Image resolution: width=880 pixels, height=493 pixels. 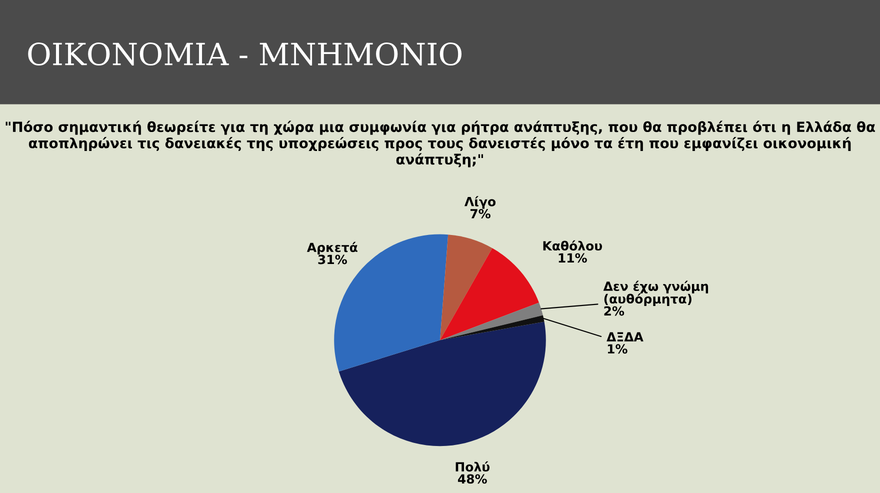 What do you see at coordinates (572, 258) in the screenshot?
I see `data-label: 11%` at bounding box center [572, 258].